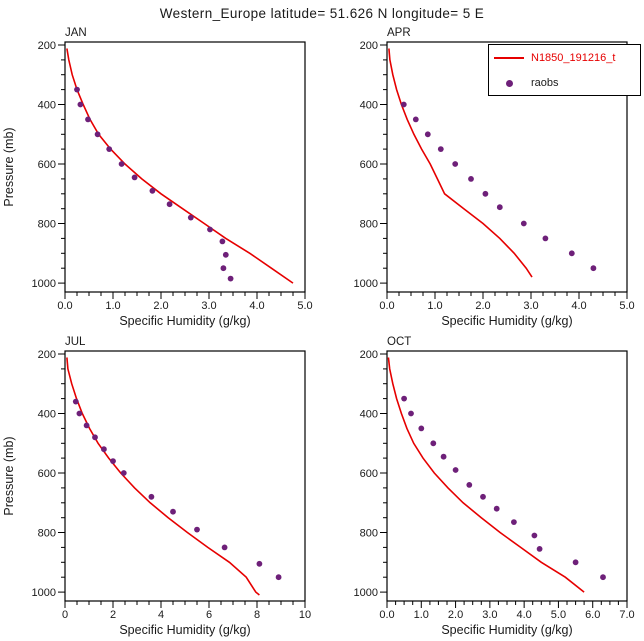 Image resolution: width=644 pixels, height=641 pixels. What do you see at coordinates (65, 615) in the screenshot?
I see `svg-text: 0` at bounding box center [65, 615].